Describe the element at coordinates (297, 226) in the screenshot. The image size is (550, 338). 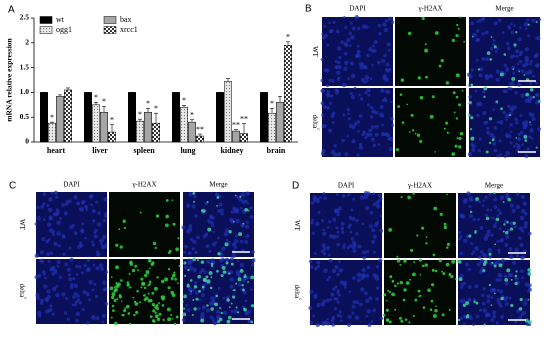
I see `row-label-text: WT` at that location.